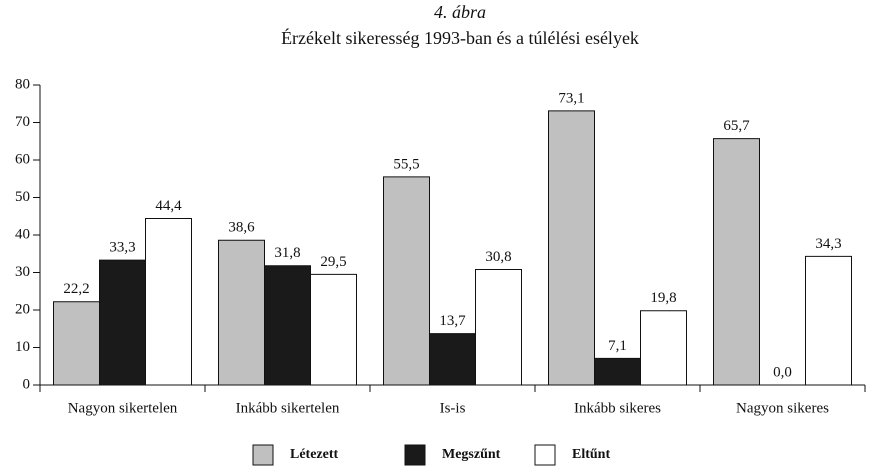  What do you see at coordinates (27, 384) in the screenshot?
I see `y-tick-label: 0` at bounding box center [27, 384].